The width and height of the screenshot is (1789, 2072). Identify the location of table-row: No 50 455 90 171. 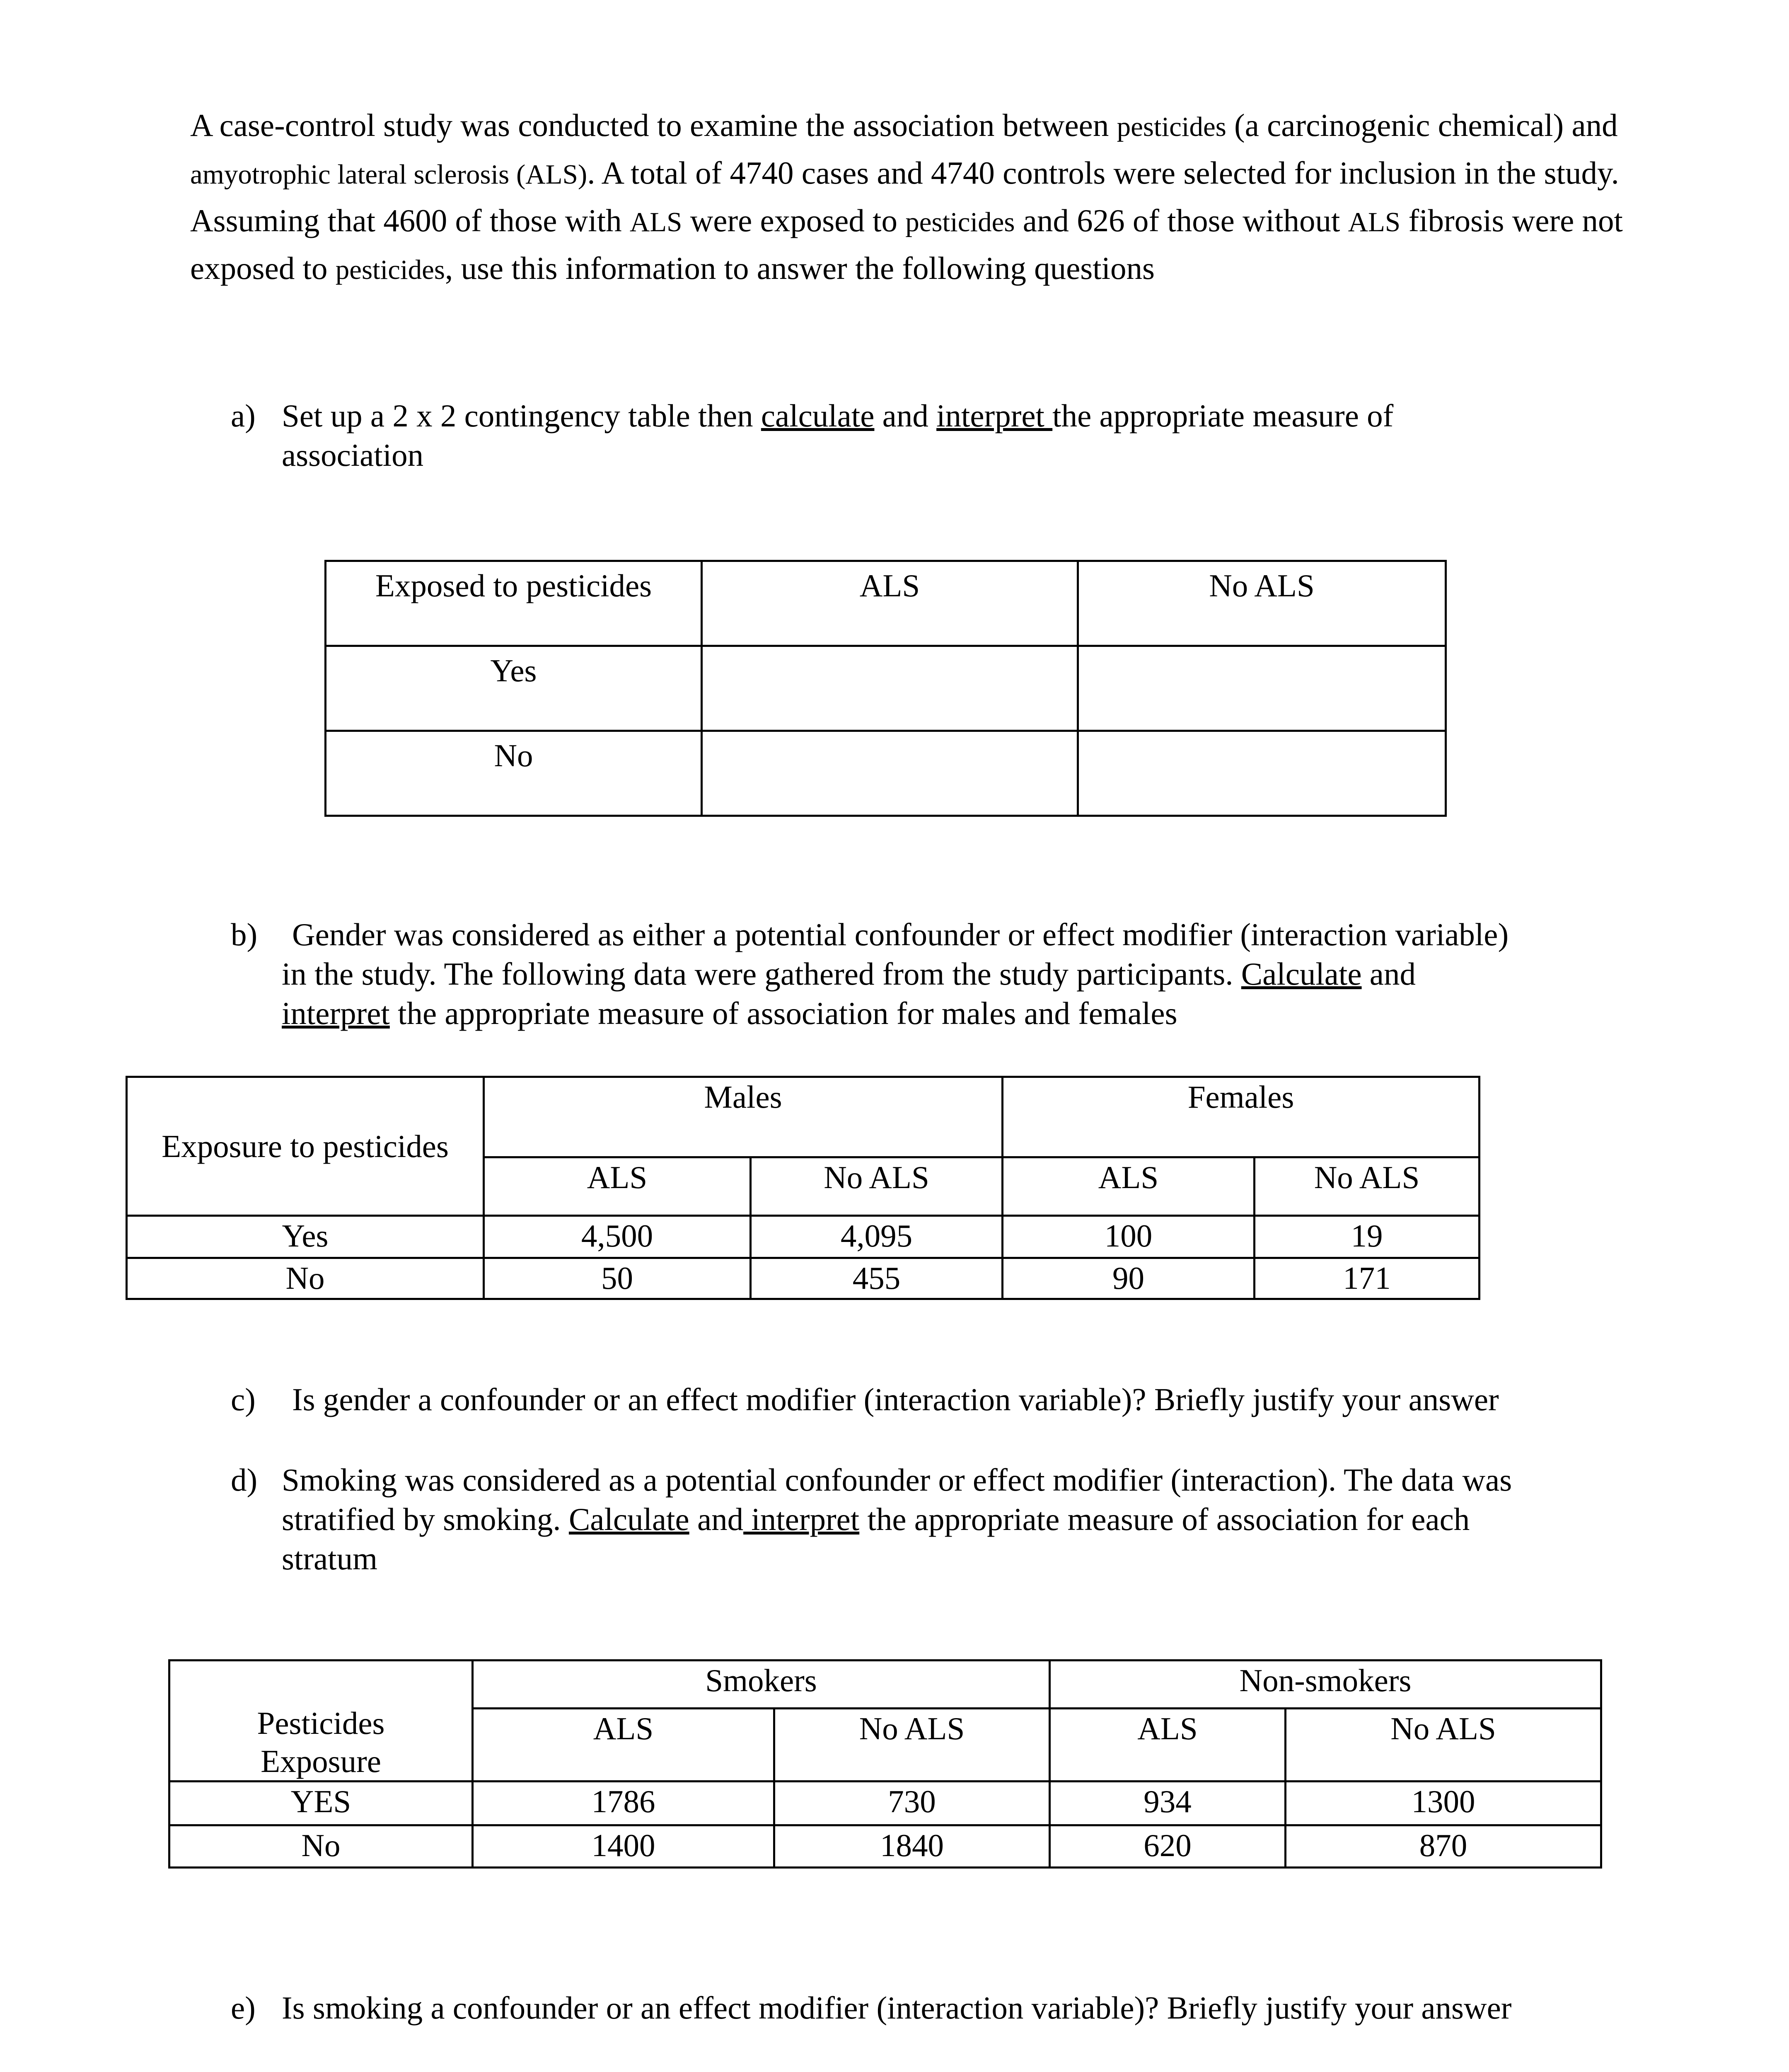
(803, 1278).